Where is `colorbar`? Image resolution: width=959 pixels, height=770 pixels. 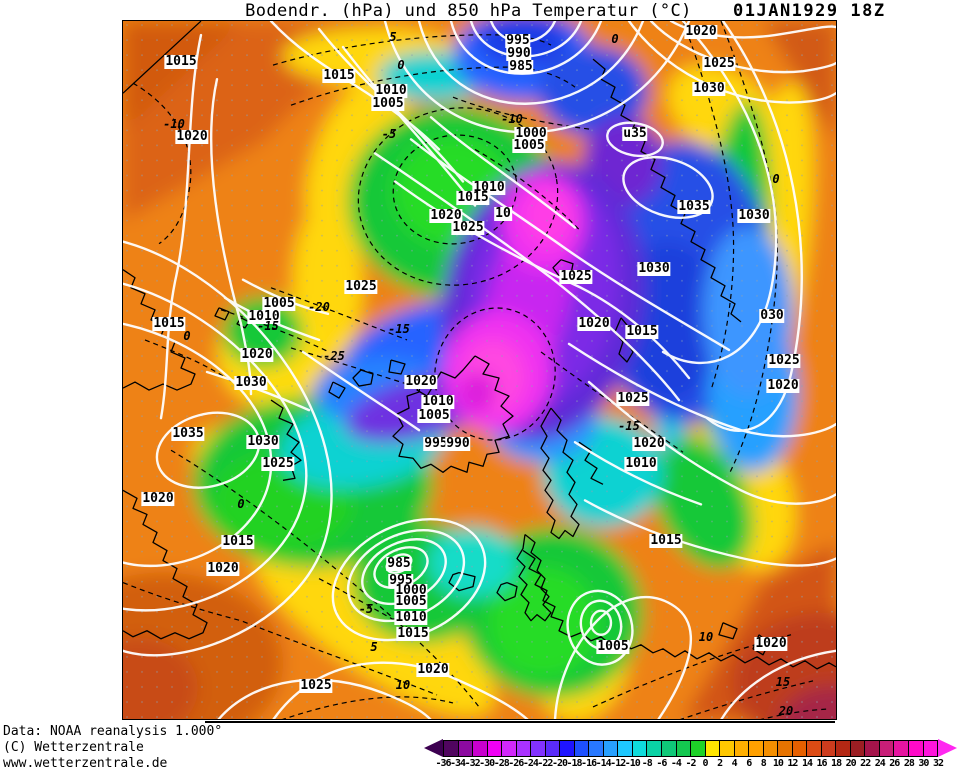
colorbar is located at coordinates (690, 748).